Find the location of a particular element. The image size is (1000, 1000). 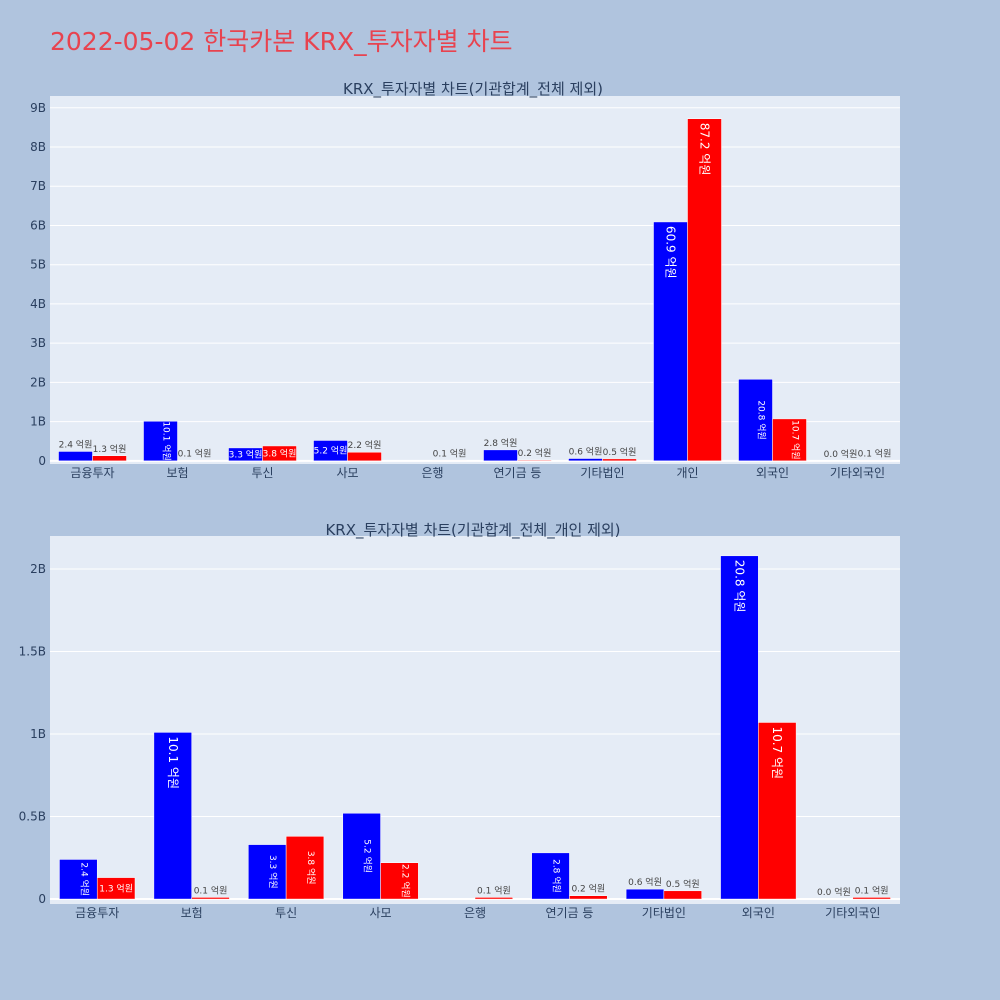

chart-title-2: KRX_투자자별 차트(기관합계_전체_개인 제외) is located at coordinates (472, 530).